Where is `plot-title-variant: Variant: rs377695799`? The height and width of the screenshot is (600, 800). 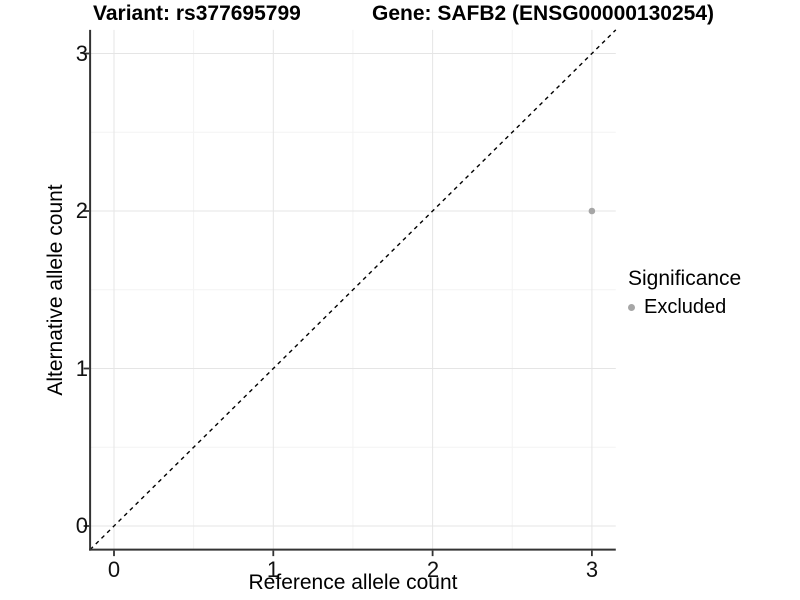
plot-title-variant: Variant: rs377695799 is located at coordinates (197, 13).